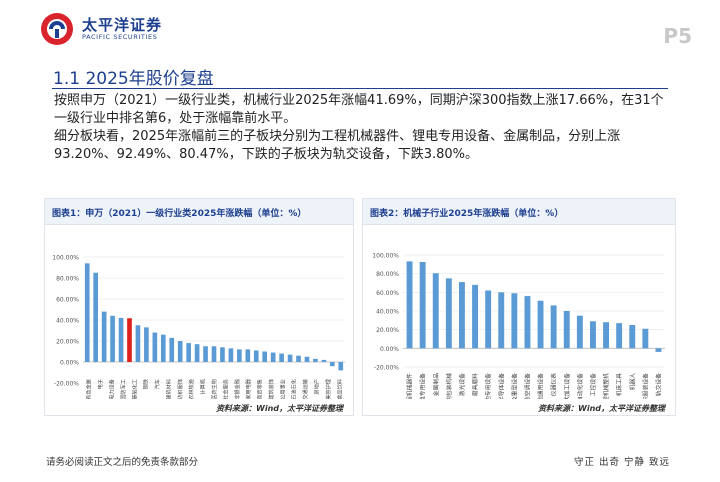 Image resolution: width=720 pixels, height=482 pixels. I want to click on chart1-category-label: 电力设备, so click(111, 388).